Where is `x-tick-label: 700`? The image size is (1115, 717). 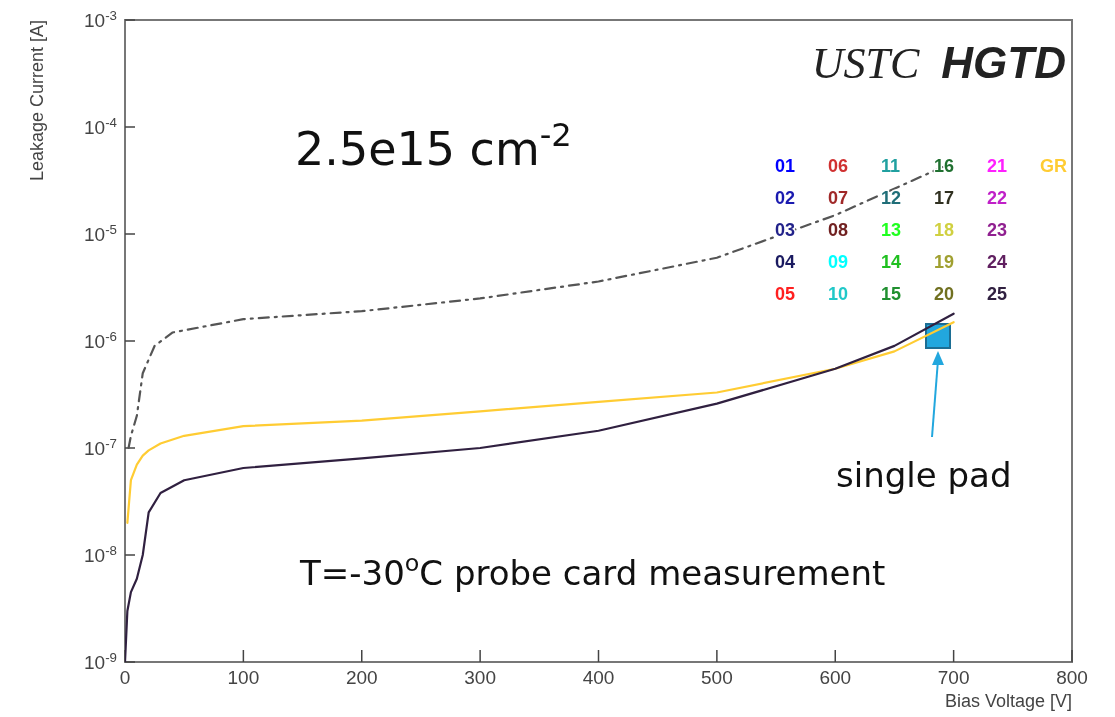 x-tick-label: 700 is located at coordinates (953, 677).